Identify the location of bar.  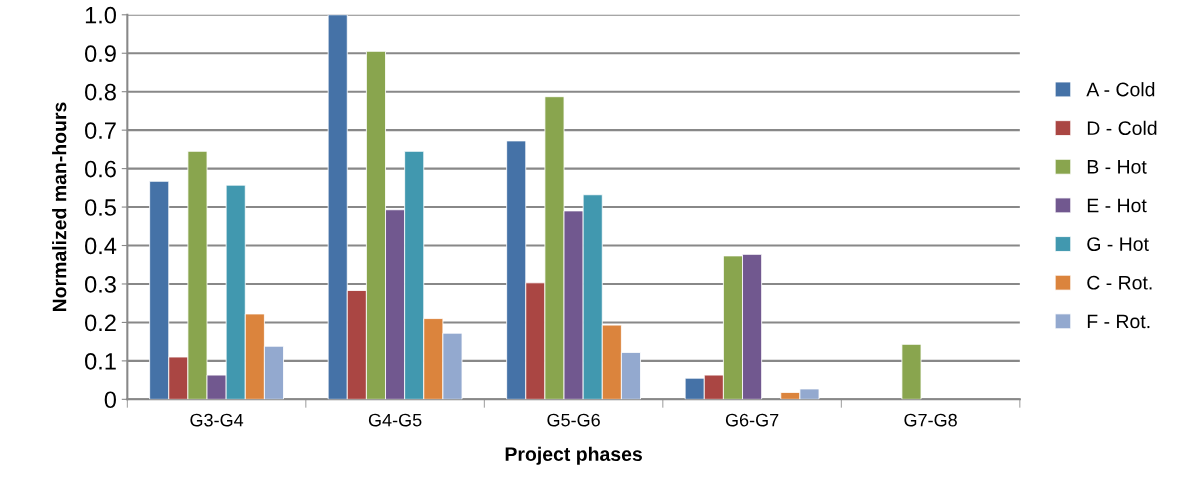
(911, 371).